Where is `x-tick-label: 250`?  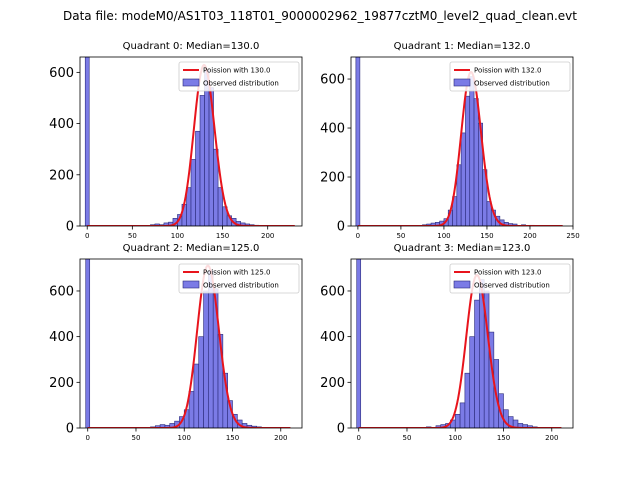 x-tick-label: 250 is located at coordinates (572, 236).